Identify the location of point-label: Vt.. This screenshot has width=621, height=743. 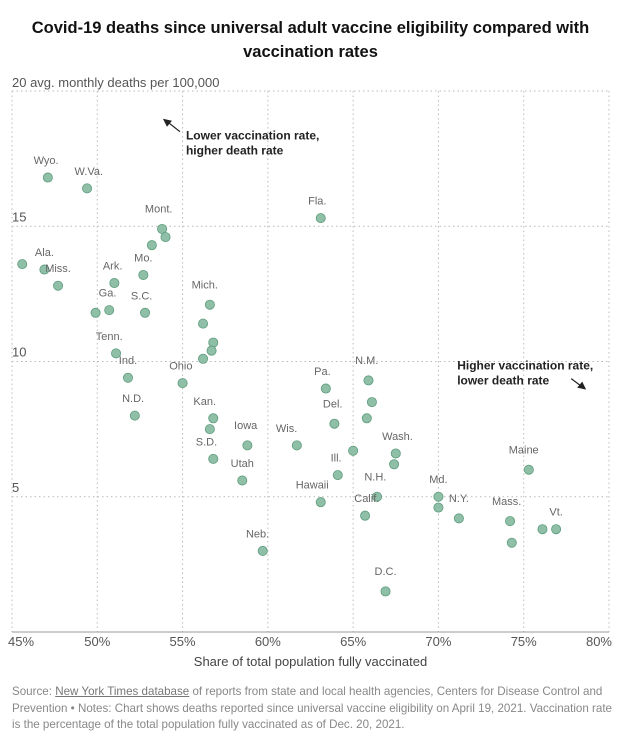
(555, 513).